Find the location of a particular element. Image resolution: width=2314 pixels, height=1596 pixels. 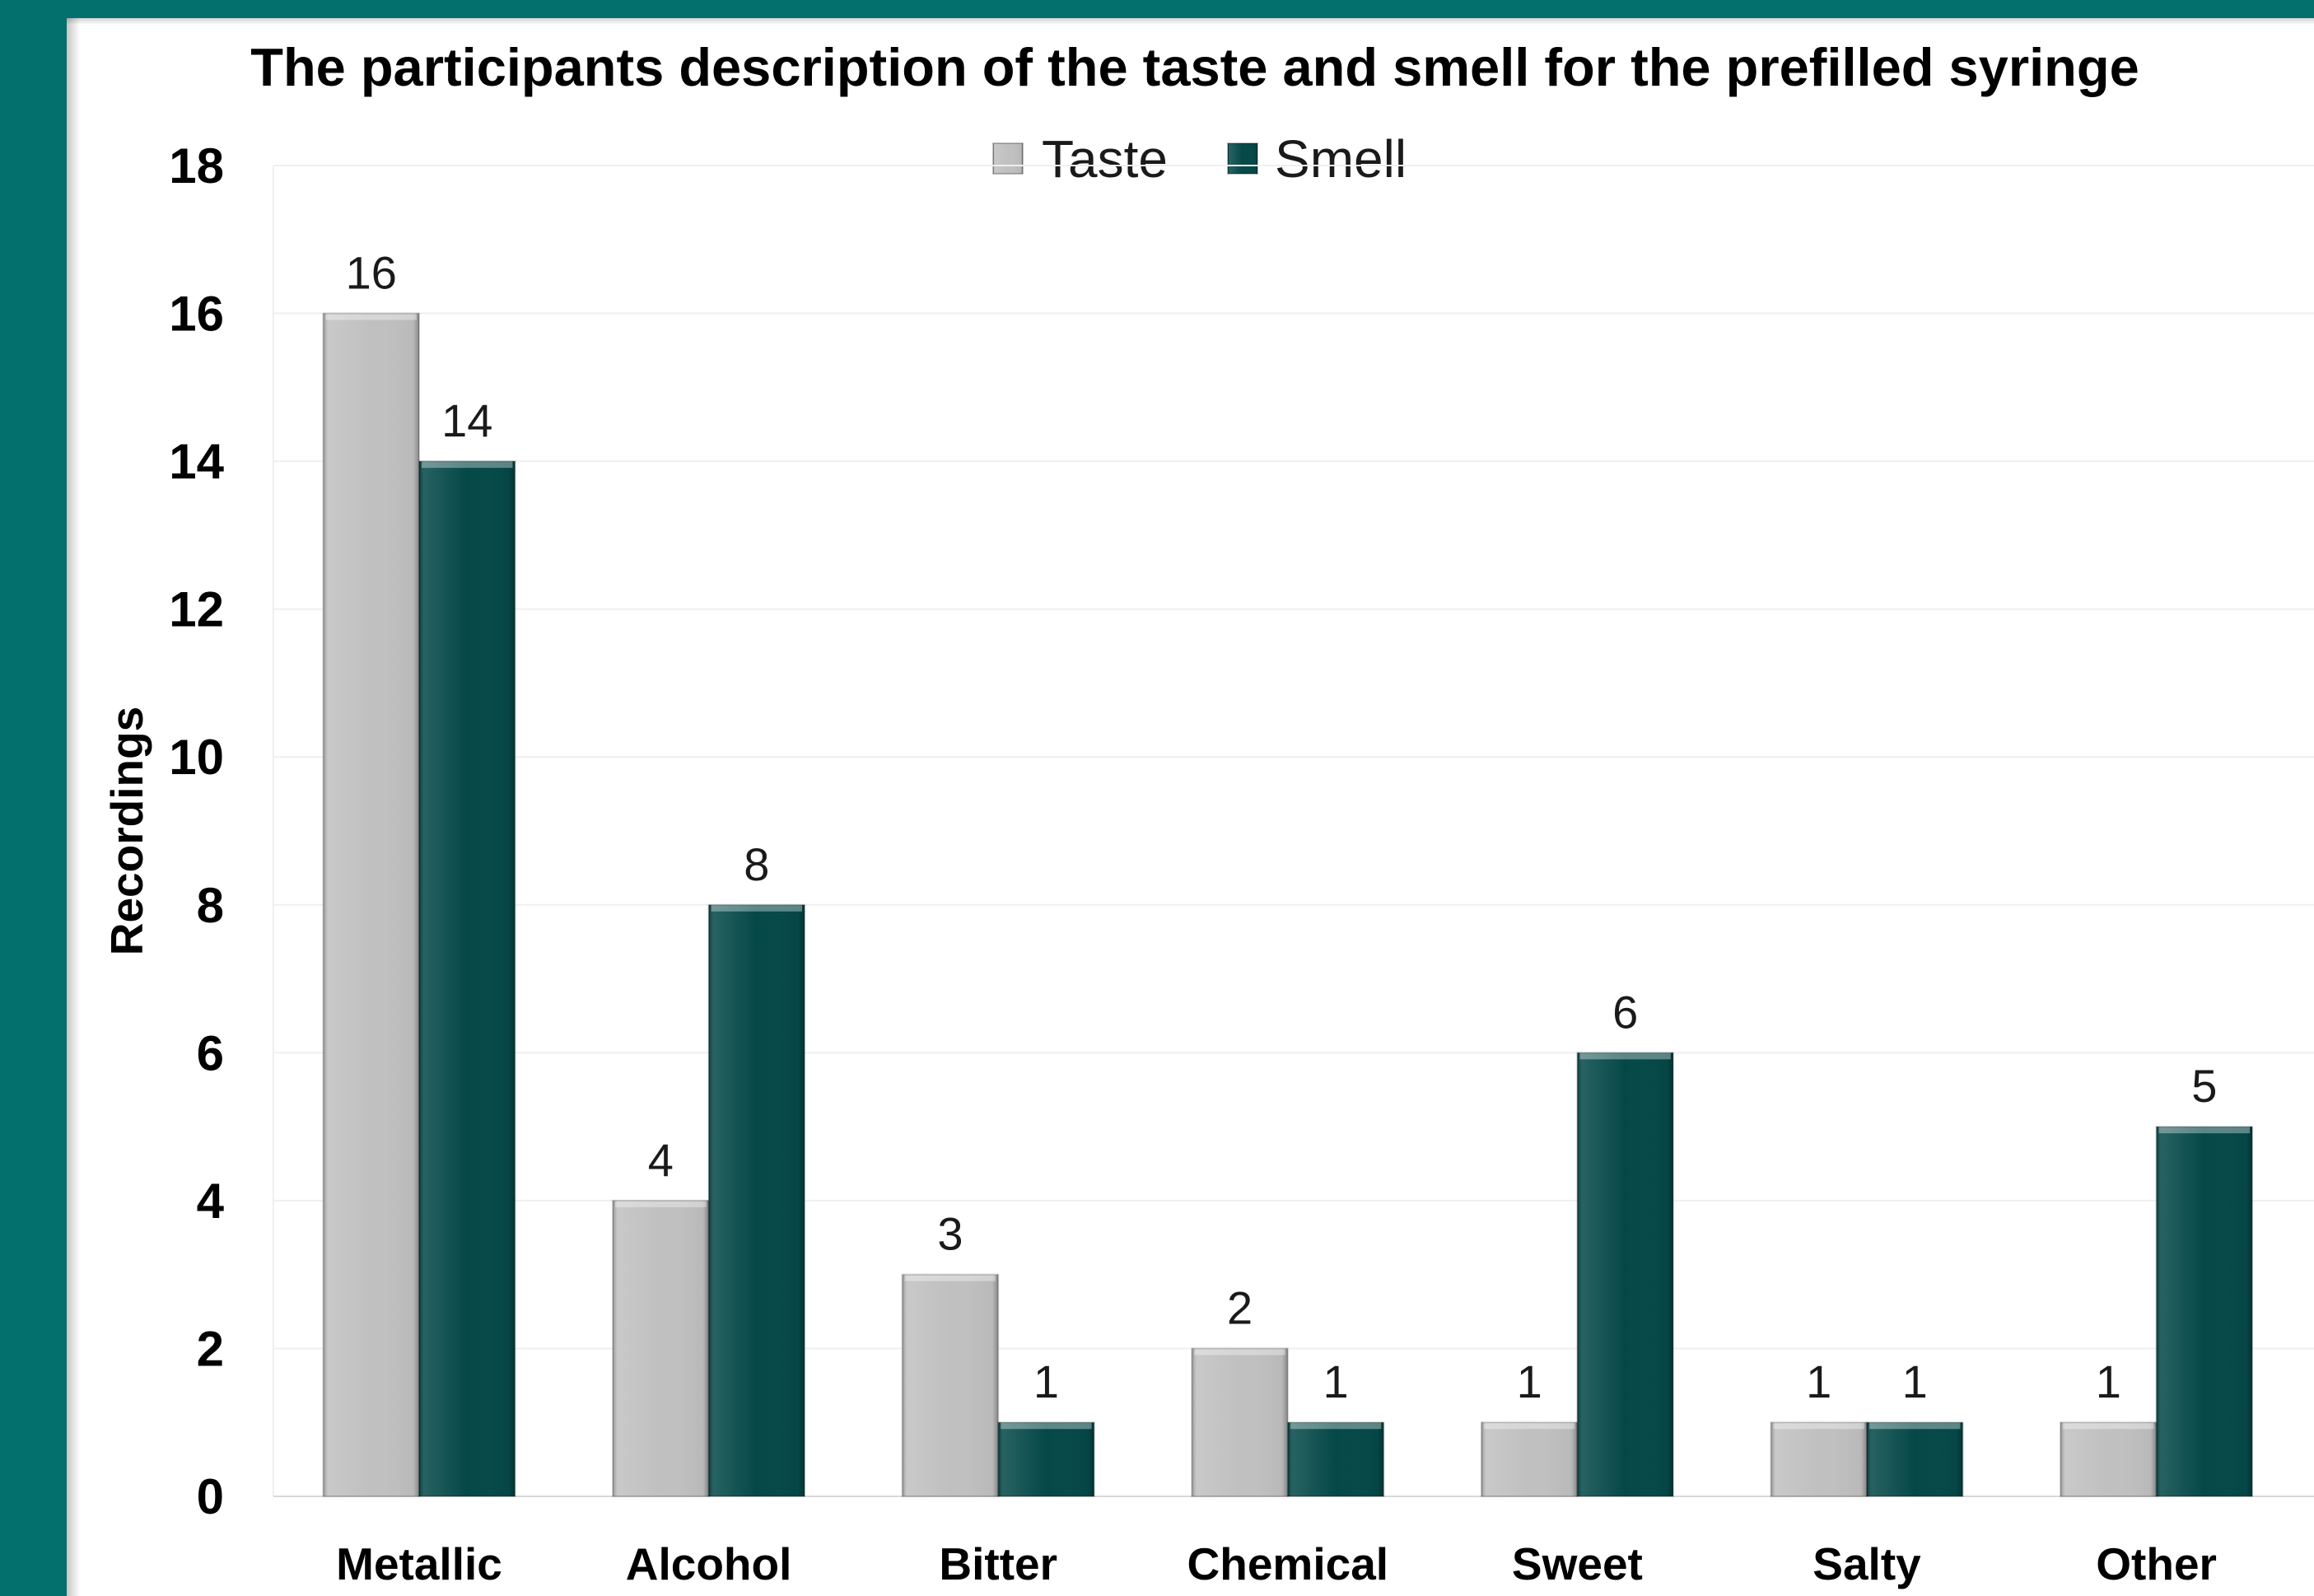

bar-group-alcohol: 48 is located at coordinates (709, 1168).